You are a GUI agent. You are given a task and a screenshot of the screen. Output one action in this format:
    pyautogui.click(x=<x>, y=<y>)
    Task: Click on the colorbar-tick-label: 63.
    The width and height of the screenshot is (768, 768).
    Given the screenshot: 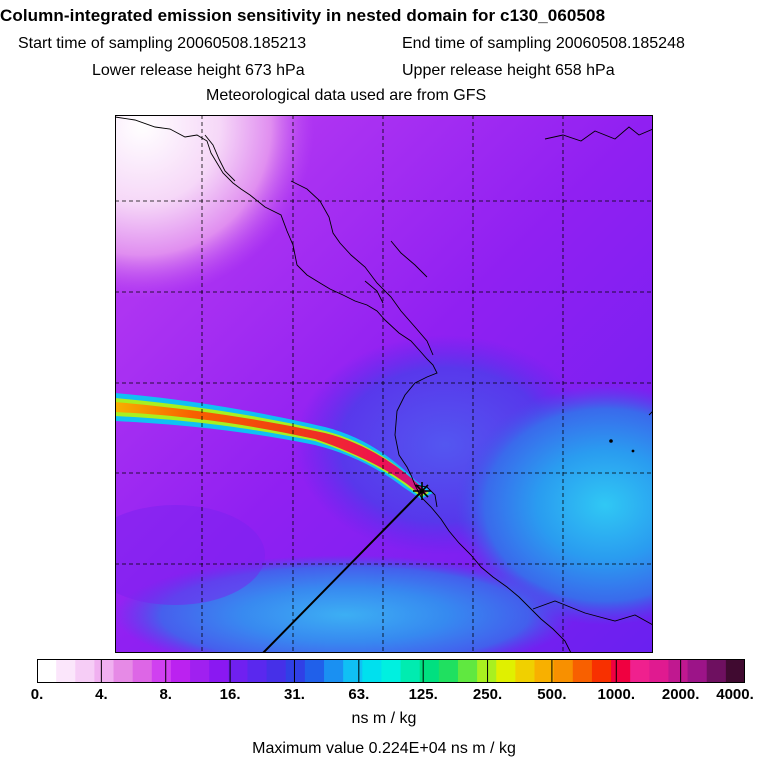 What is the action you would take?
    pyautogui.click(x=359, y=694)
    